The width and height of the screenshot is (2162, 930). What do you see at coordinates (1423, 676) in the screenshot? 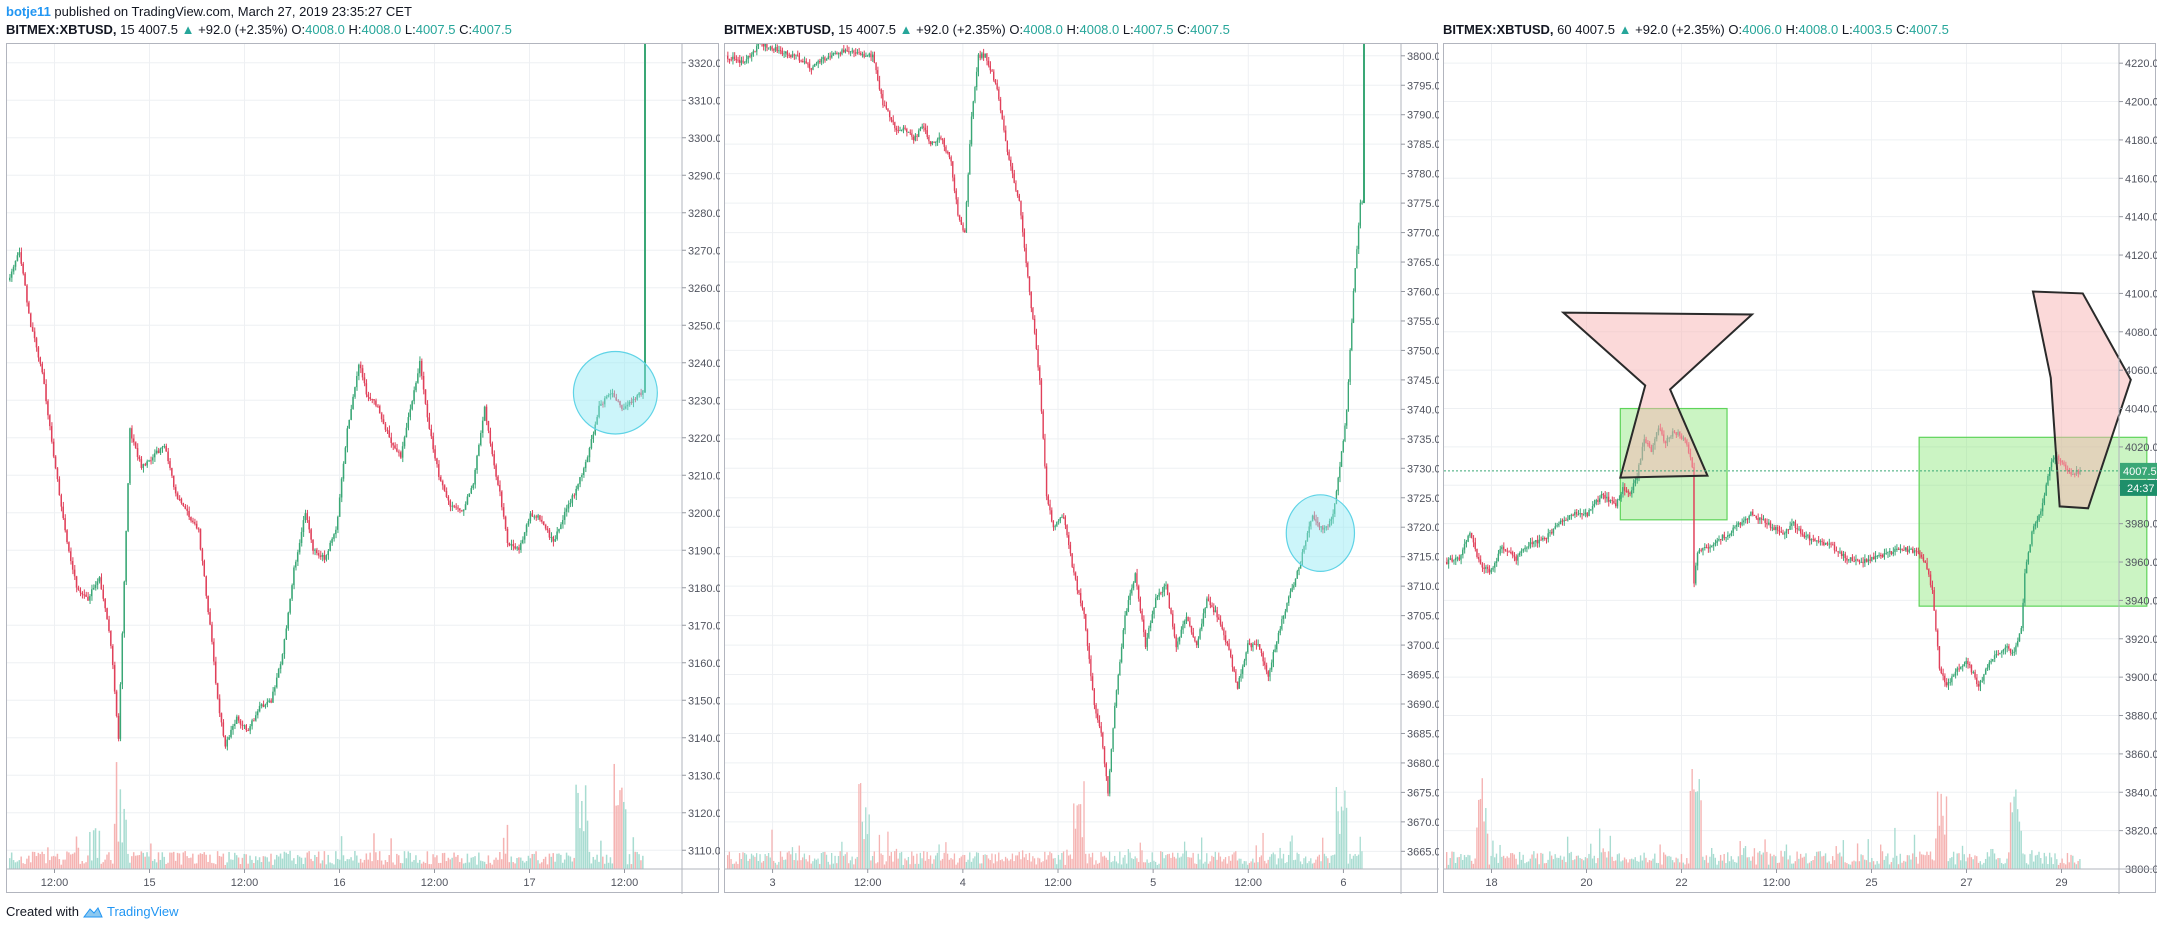
I see `price-tick-label: 3695.0` at bounding box center [1423, 676].